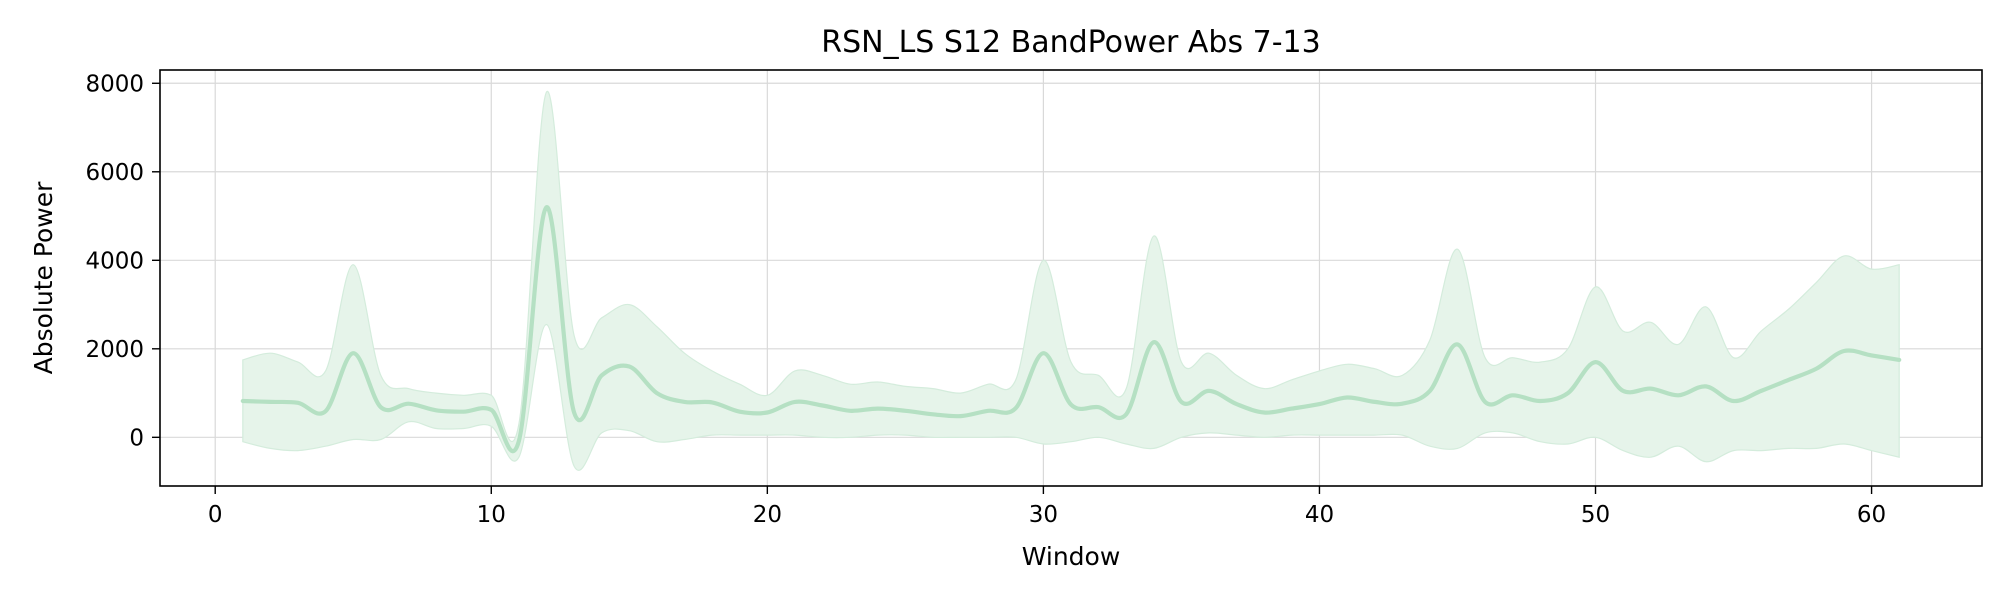  What do you see at coordinates (1595, 515) in the screenshot?
I see `x-tick-label: 50` at bounding box center [1595, 515].